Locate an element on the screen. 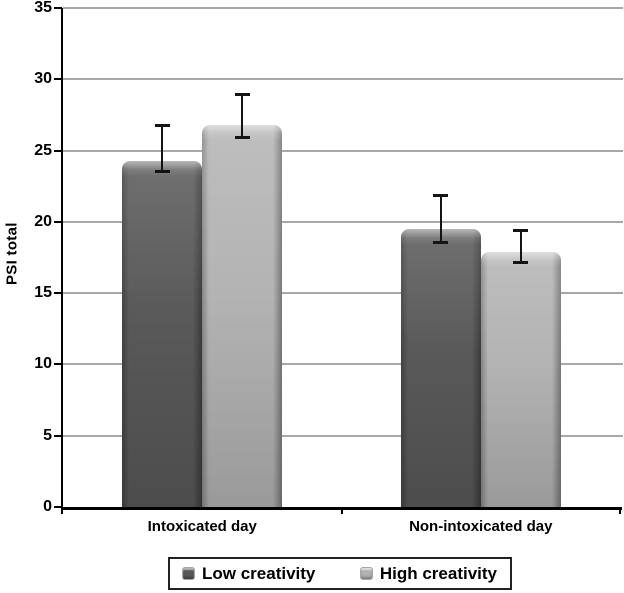 The height and width of the screenshot is (593, 624). y-axis-tick-label: 15 is located at coordinates (43, 293).